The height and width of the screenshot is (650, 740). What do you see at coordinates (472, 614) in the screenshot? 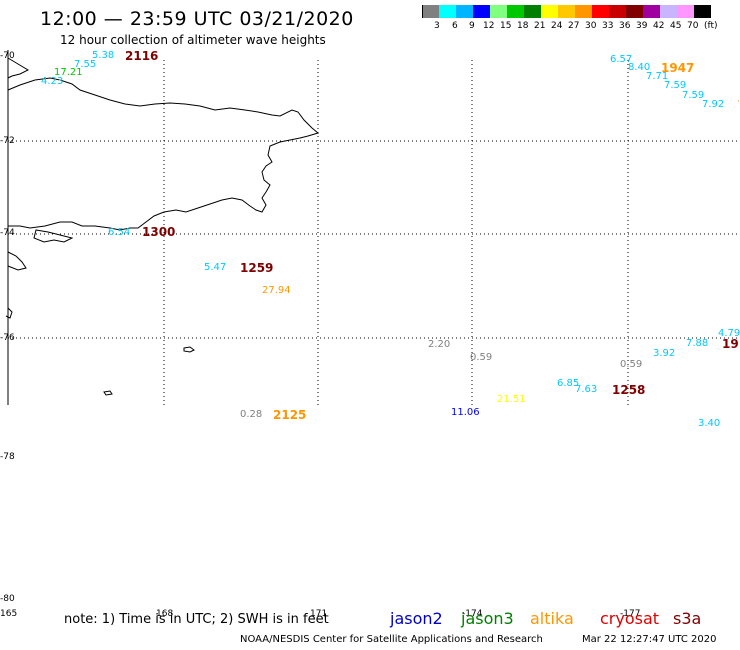
I see `lon-label: -174` at bounding box center [472, 614].